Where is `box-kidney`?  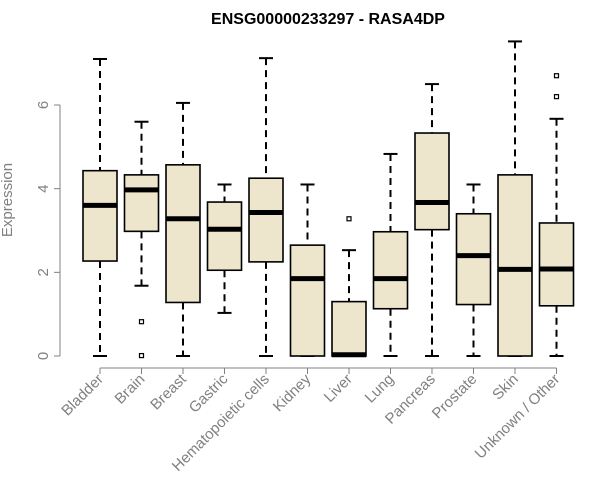
box-kidney is located at coordinates (307, 270).